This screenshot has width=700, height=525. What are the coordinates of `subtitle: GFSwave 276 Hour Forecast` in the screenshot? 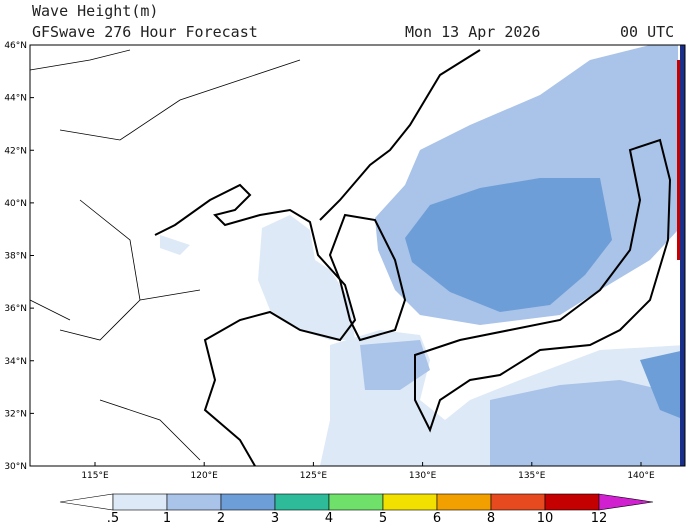 It's located at (145, 32).